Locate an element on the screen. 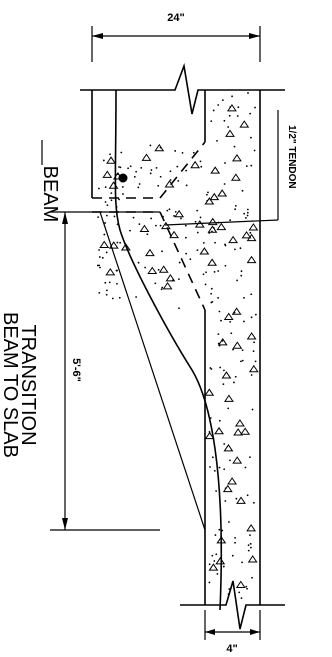 This screenshot has height=657, width=332. top-dimension-label: 24" is located at coordinates (175, 18).